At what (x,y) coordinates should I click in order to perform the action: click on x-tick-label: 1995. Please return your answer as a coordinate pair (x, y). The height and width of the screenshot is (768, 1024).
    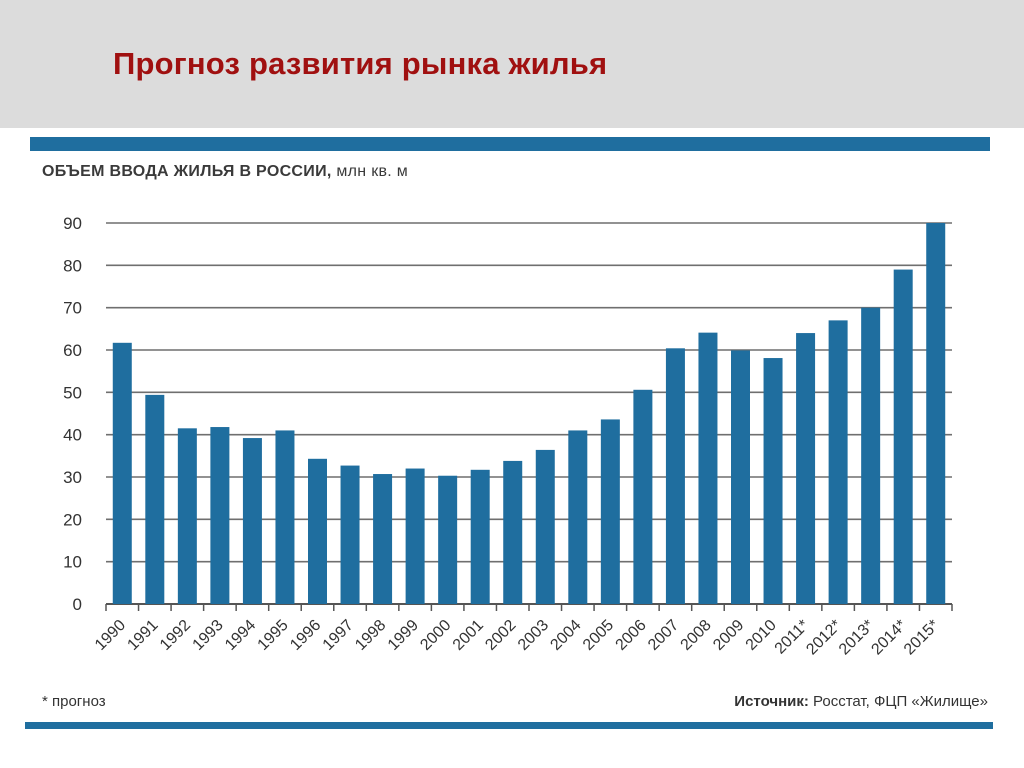
    Looking at the image, I should click on (273, 635).